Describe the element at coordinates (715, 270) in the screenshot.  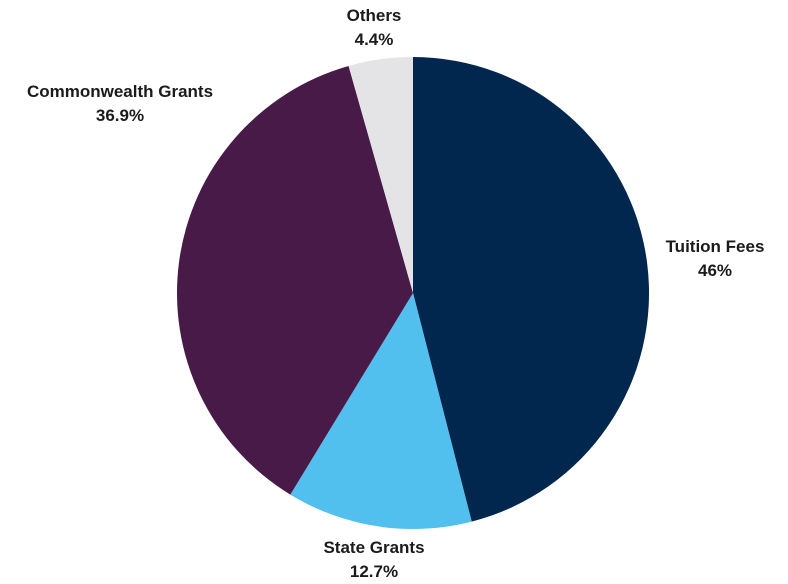
I see `slice-value-tuition-fees: 46%` at that location.